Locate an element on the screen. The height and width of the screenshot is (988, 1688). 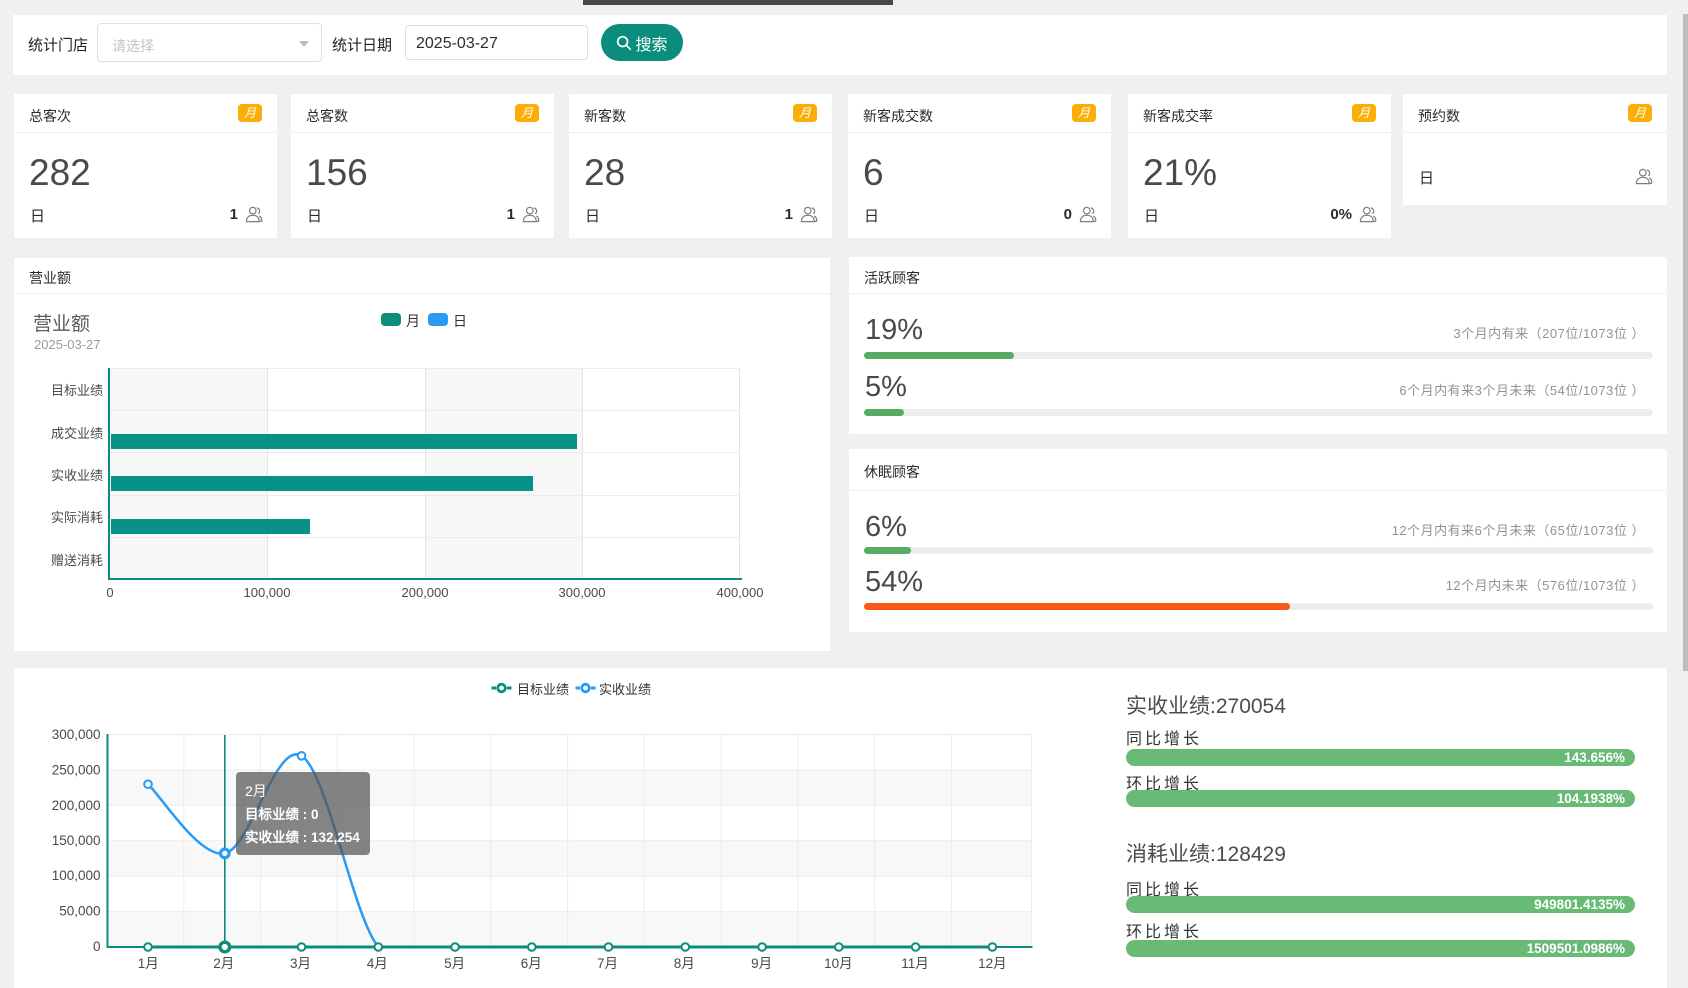
svg-text: 250,000 is located at coordinates (76, 770).